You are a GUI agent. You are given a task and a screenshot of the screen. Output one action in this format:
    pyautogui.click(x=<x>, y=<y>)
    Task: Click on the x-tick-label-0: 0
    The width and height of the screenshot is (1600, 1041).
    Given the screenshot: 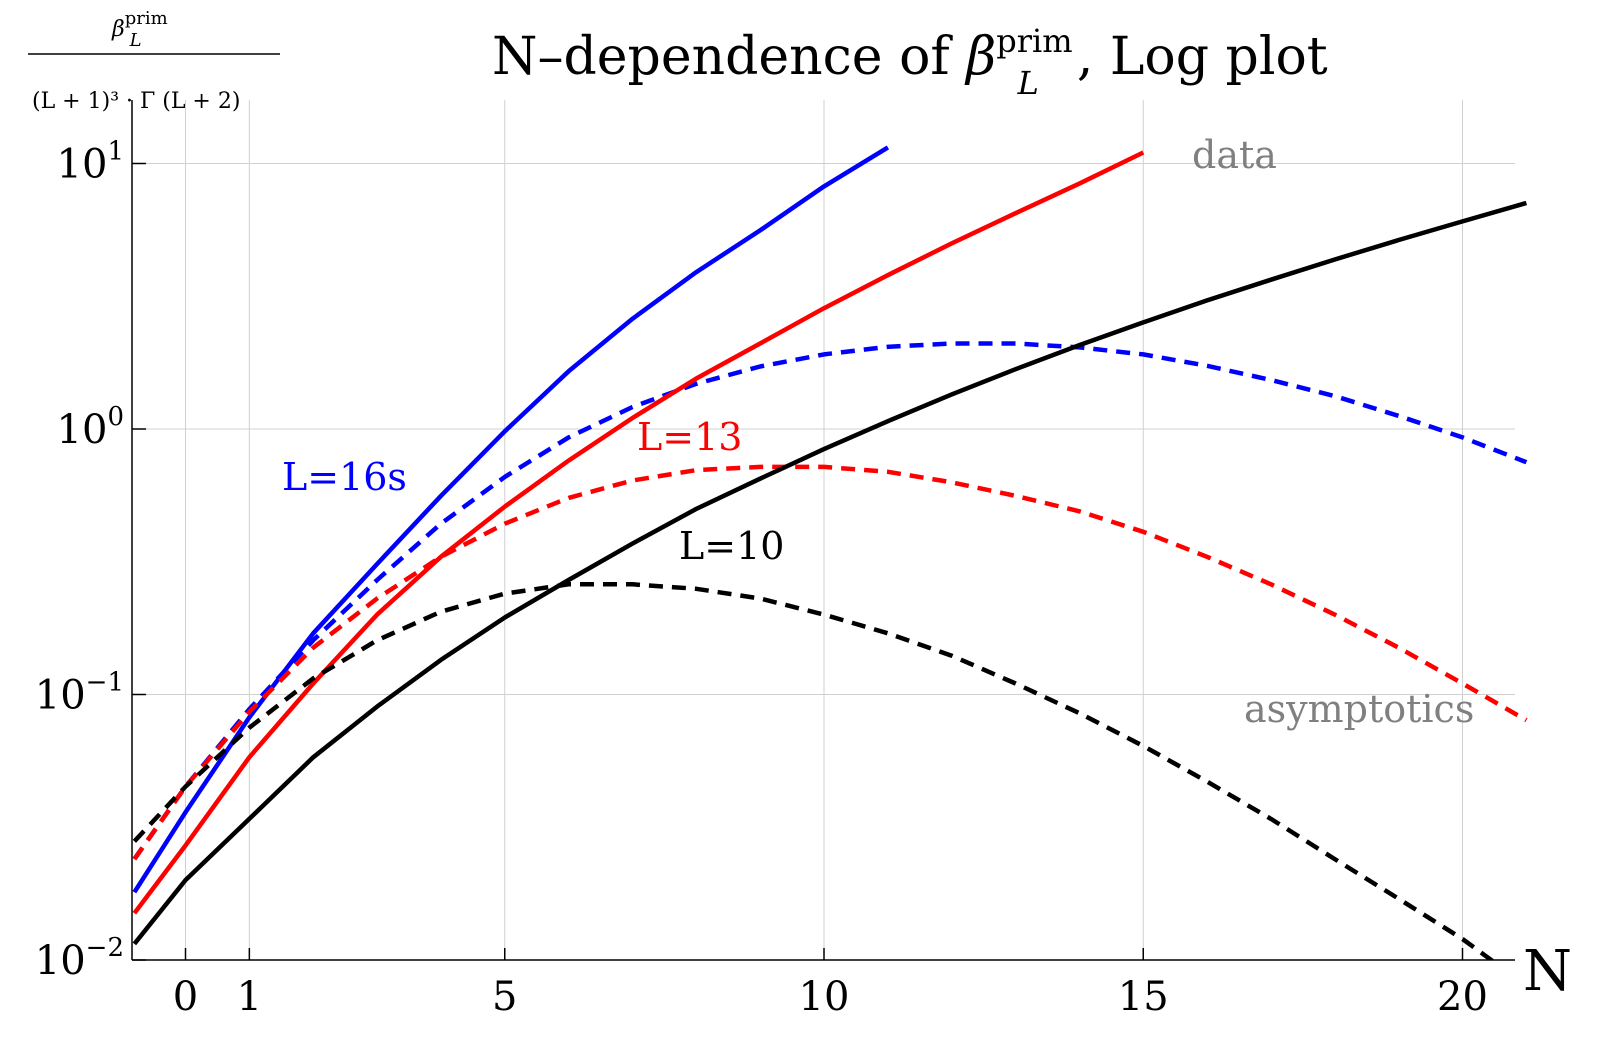 What is the action you would take?
    pyautogui.click(x=185, y=997)
    